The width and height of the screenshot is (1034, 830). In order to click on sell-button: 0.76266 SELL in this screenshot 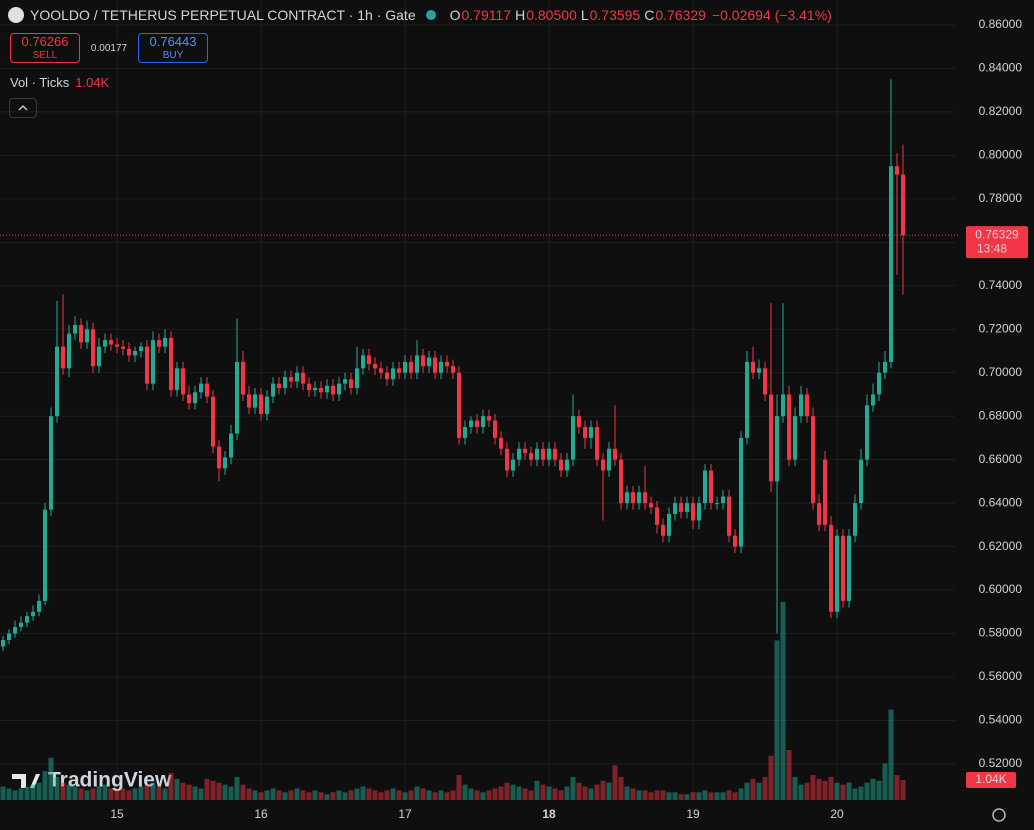, I will do `click(45, 48)`.